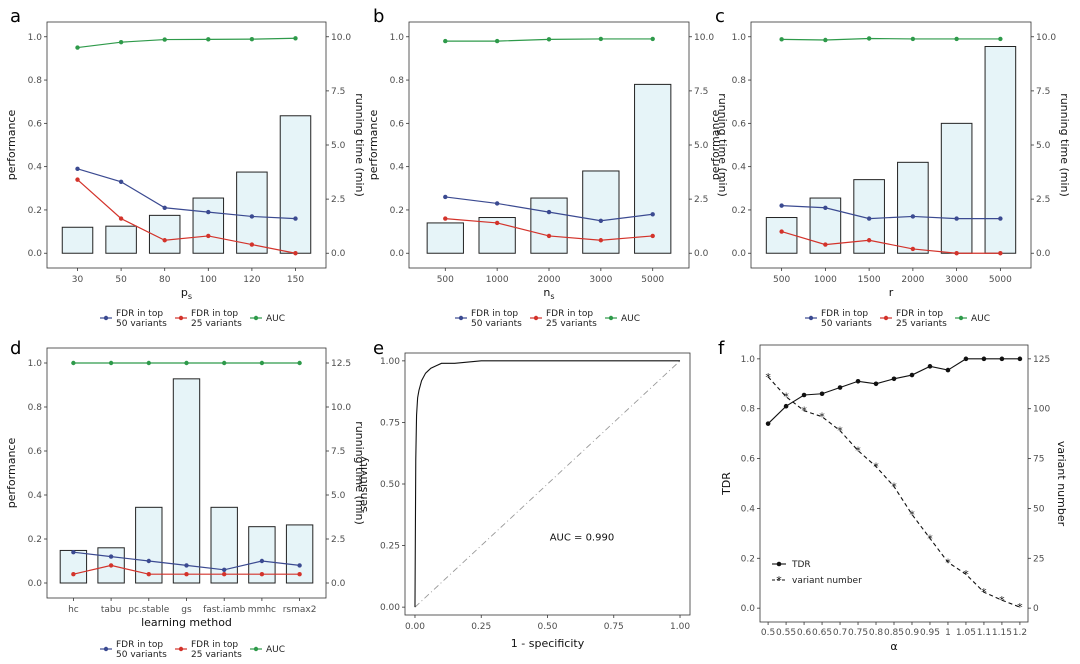 Image resolution: width=1080 pixels, height=664 pixels. I want to click on panel-f-xtick-label: 1, so click(948, 633).